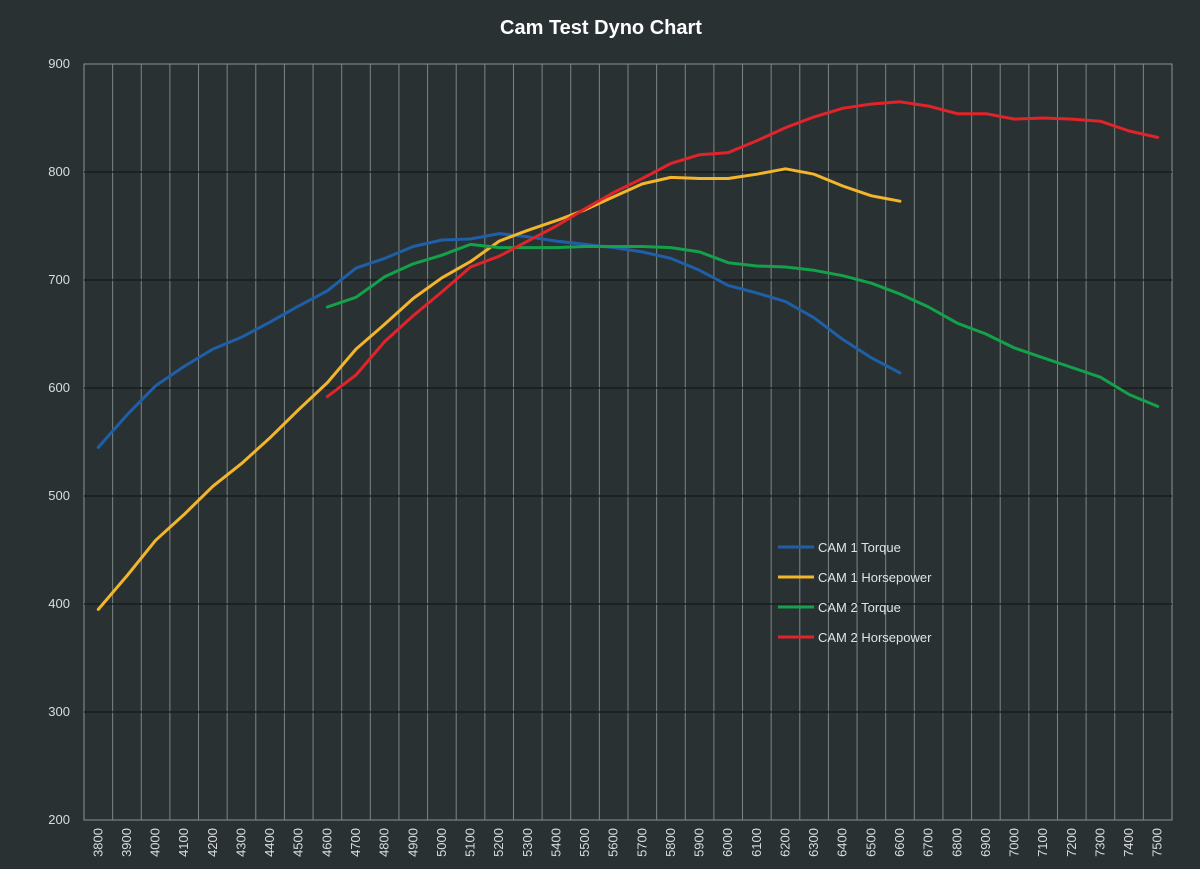 The image size is (1200, 869). What do you see at coordinates (97, 842) in the screenshot?
I see `x-tick-label: 3800` at bounding box center [97, 842].